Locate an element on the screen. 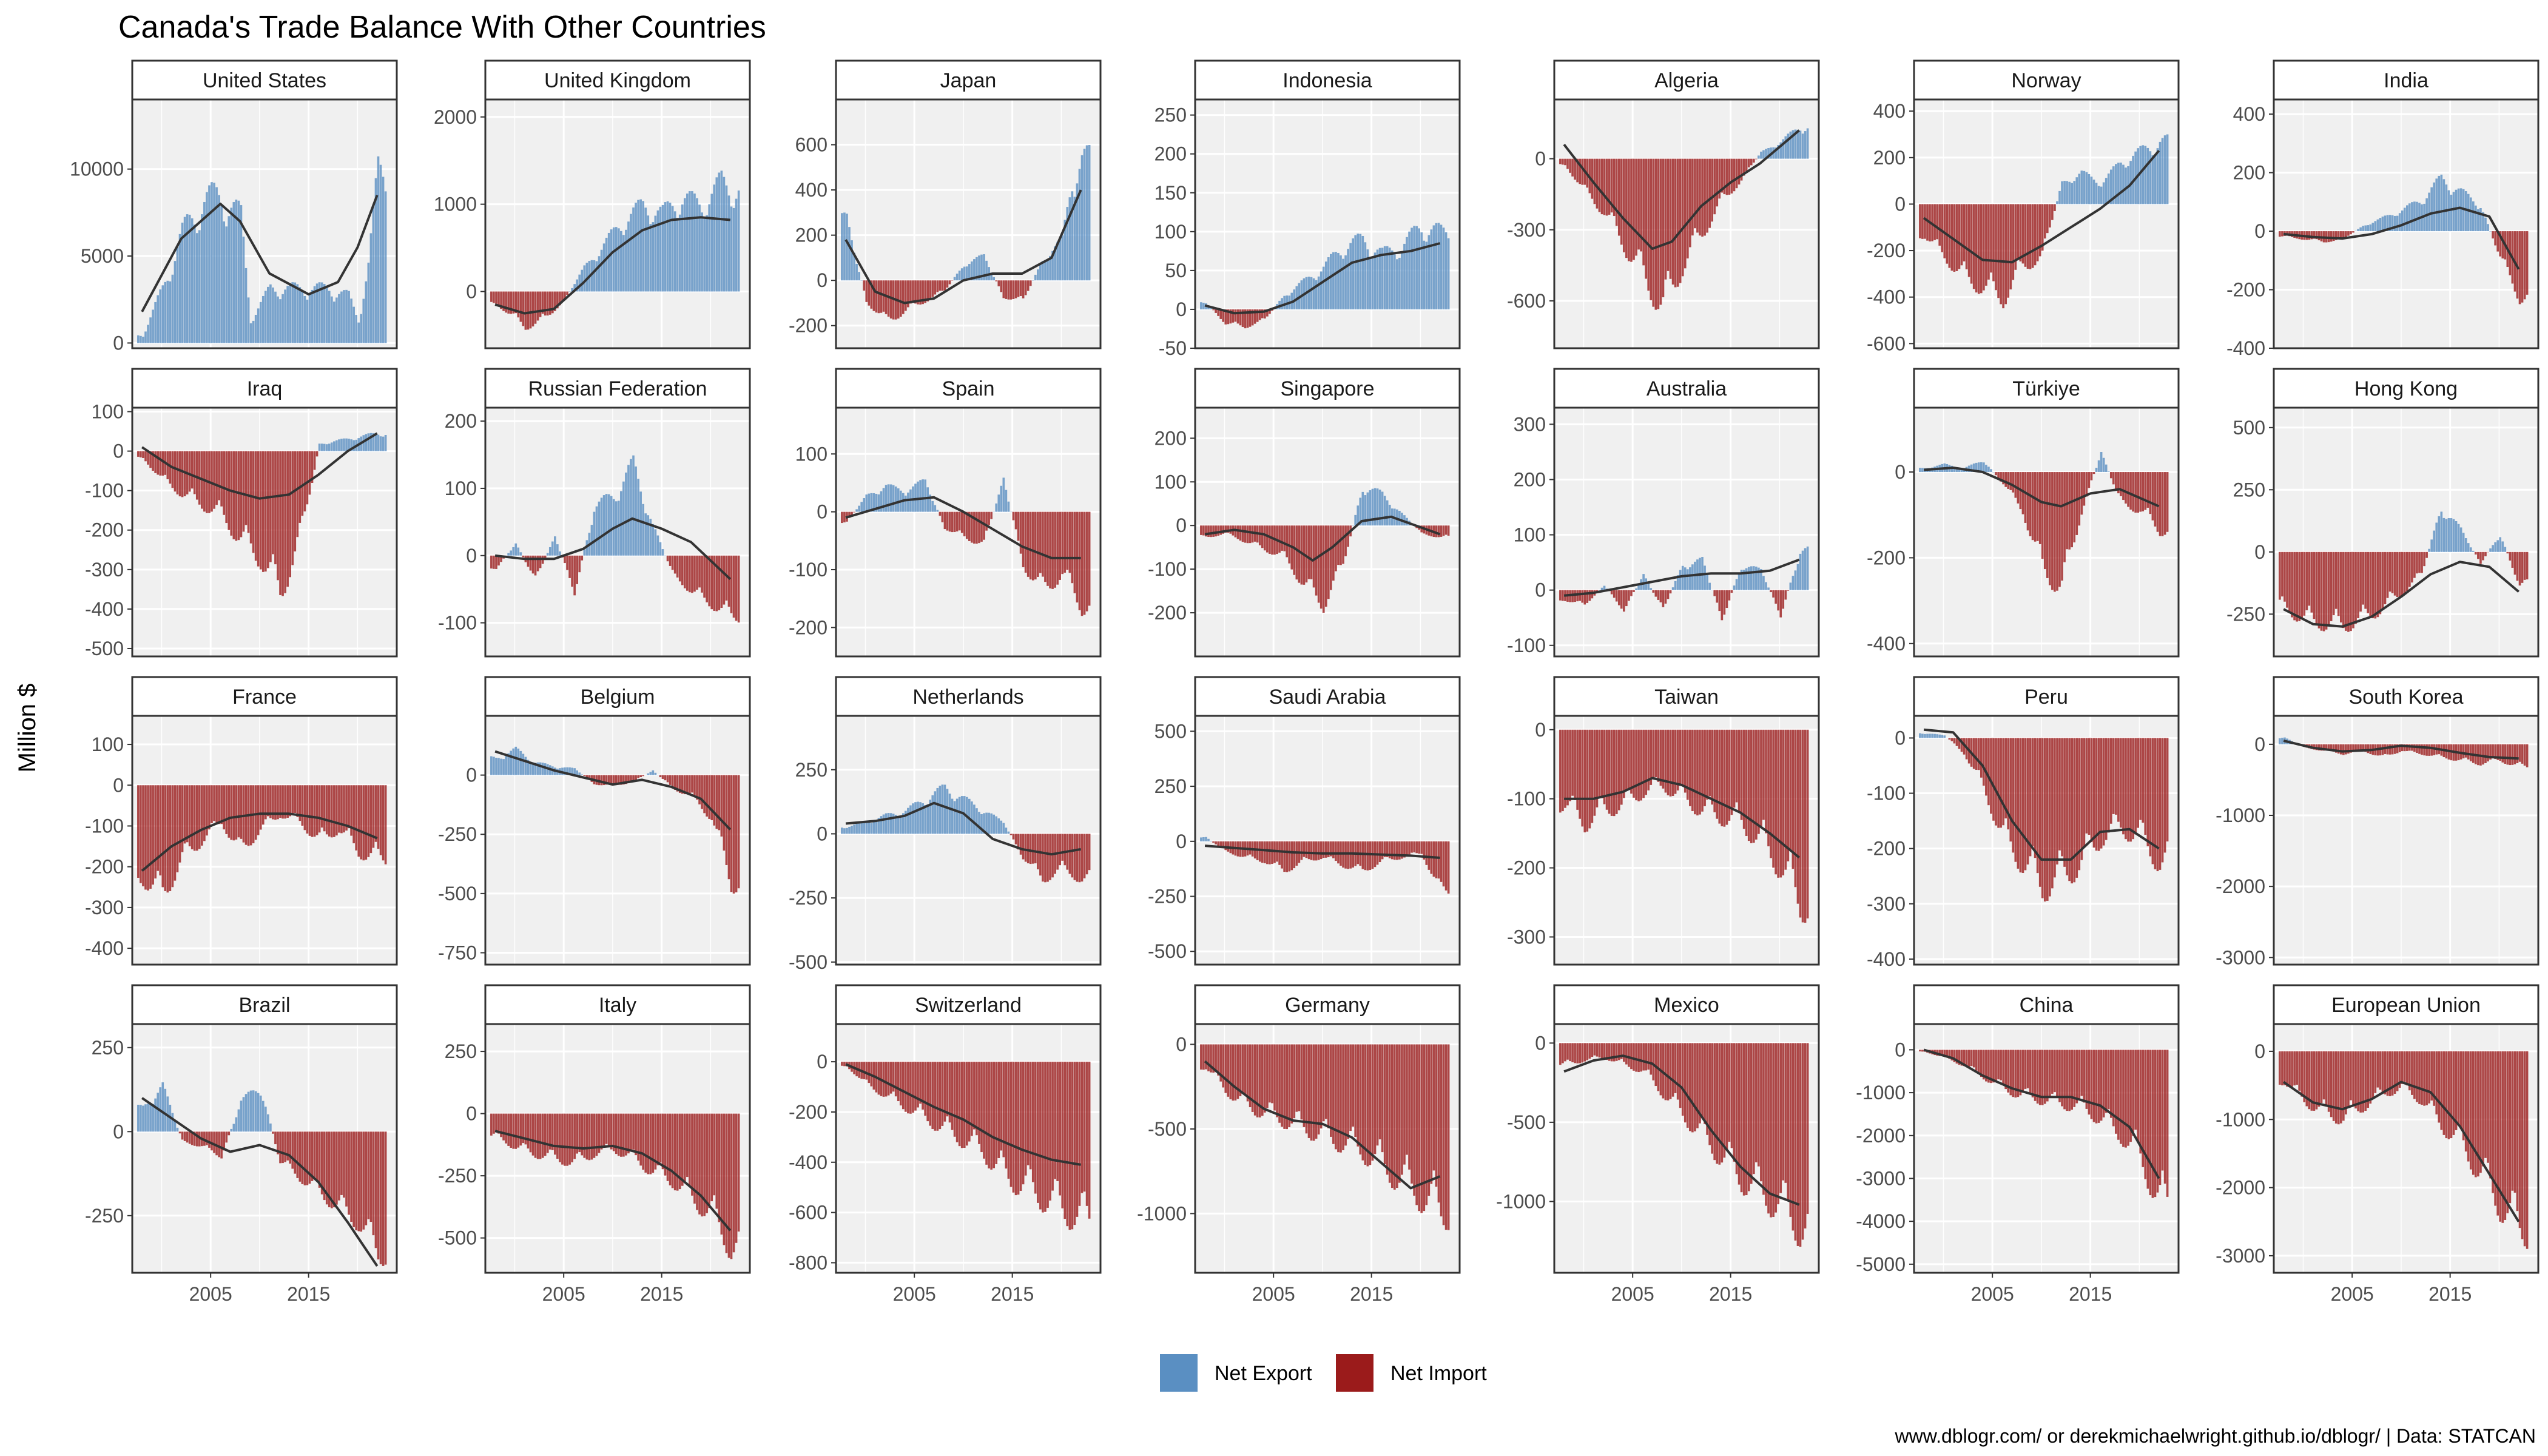  y-tick-label: -100 is located at coordinates (104, 826).